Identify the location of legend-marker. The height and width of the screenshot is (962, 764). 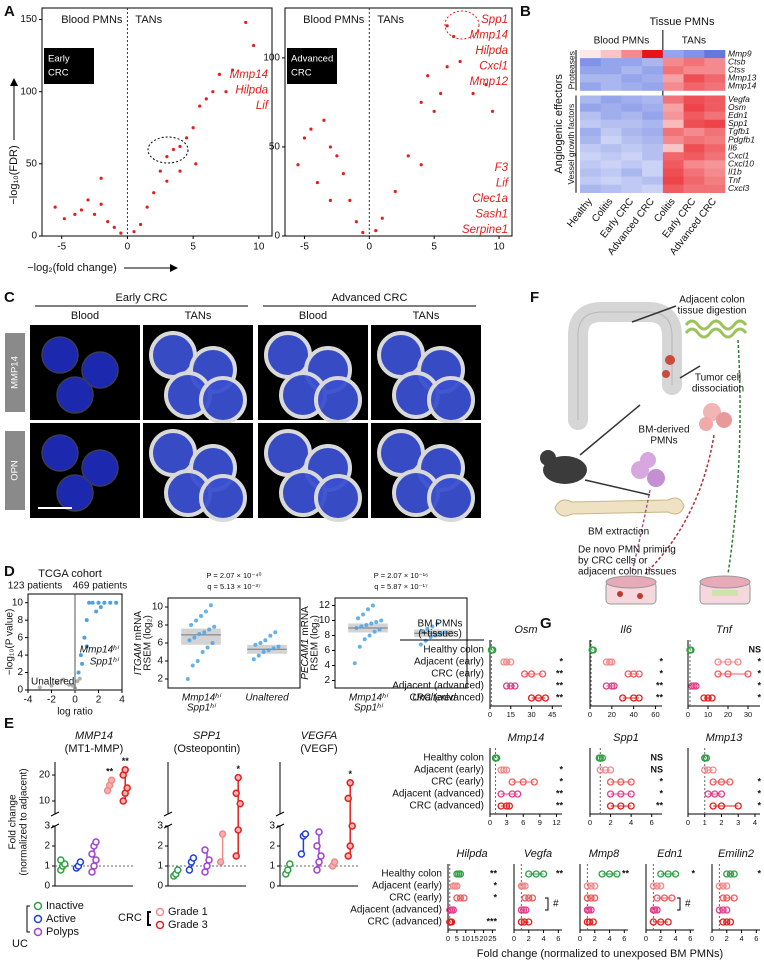
(160, 912).